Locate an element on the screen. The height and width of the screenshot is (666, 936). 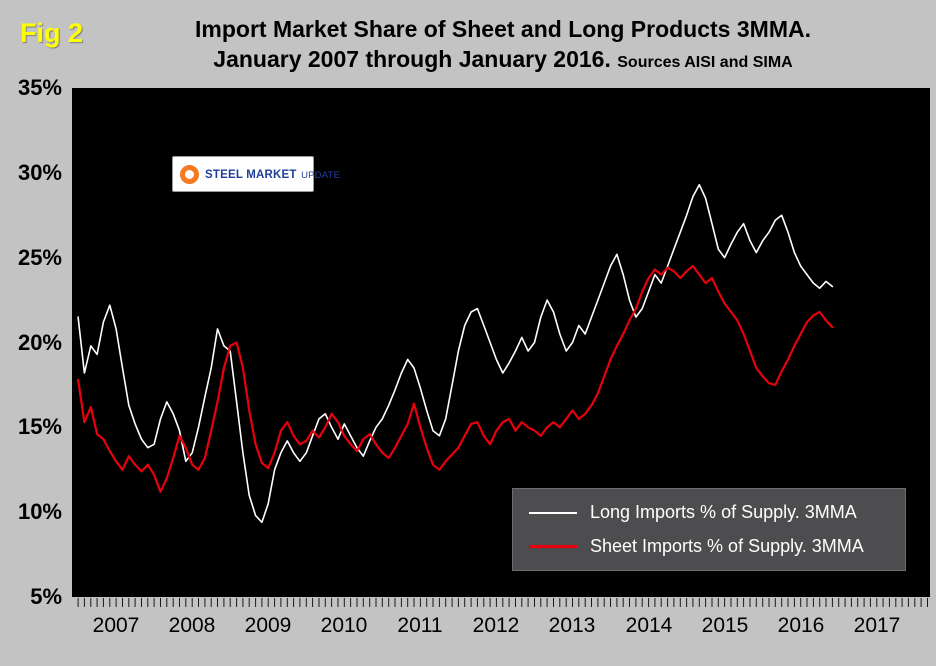
x-axis-label: 2014 is located at coordinates (649, 625).